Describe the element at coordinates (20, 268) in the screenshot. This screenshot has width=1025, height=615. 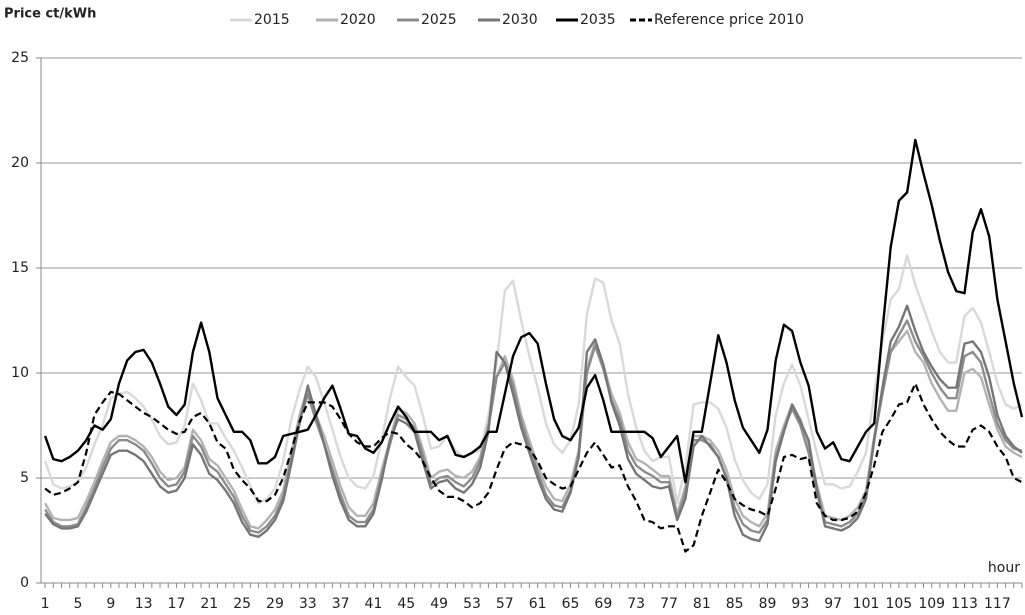
I see `y-tick-label: 15` at that location.